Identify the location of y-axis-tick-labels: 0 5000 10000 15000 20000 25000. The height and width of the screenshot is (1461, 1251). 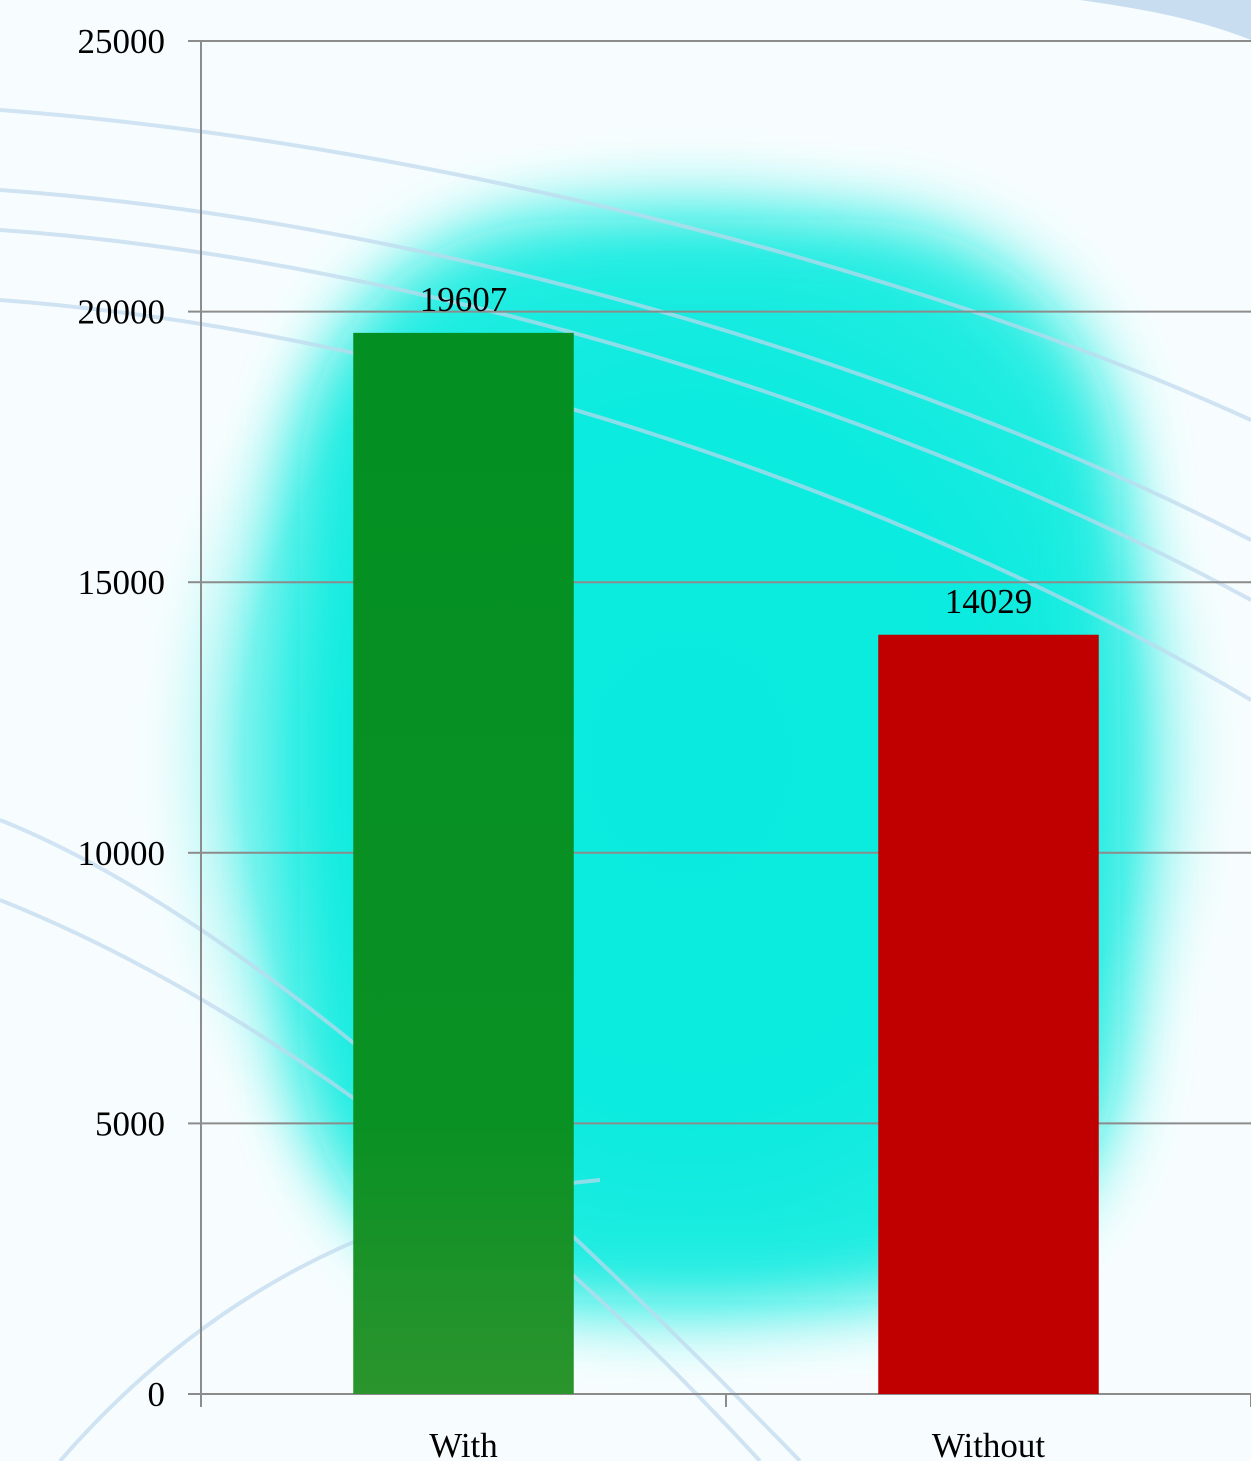
(122, 718).